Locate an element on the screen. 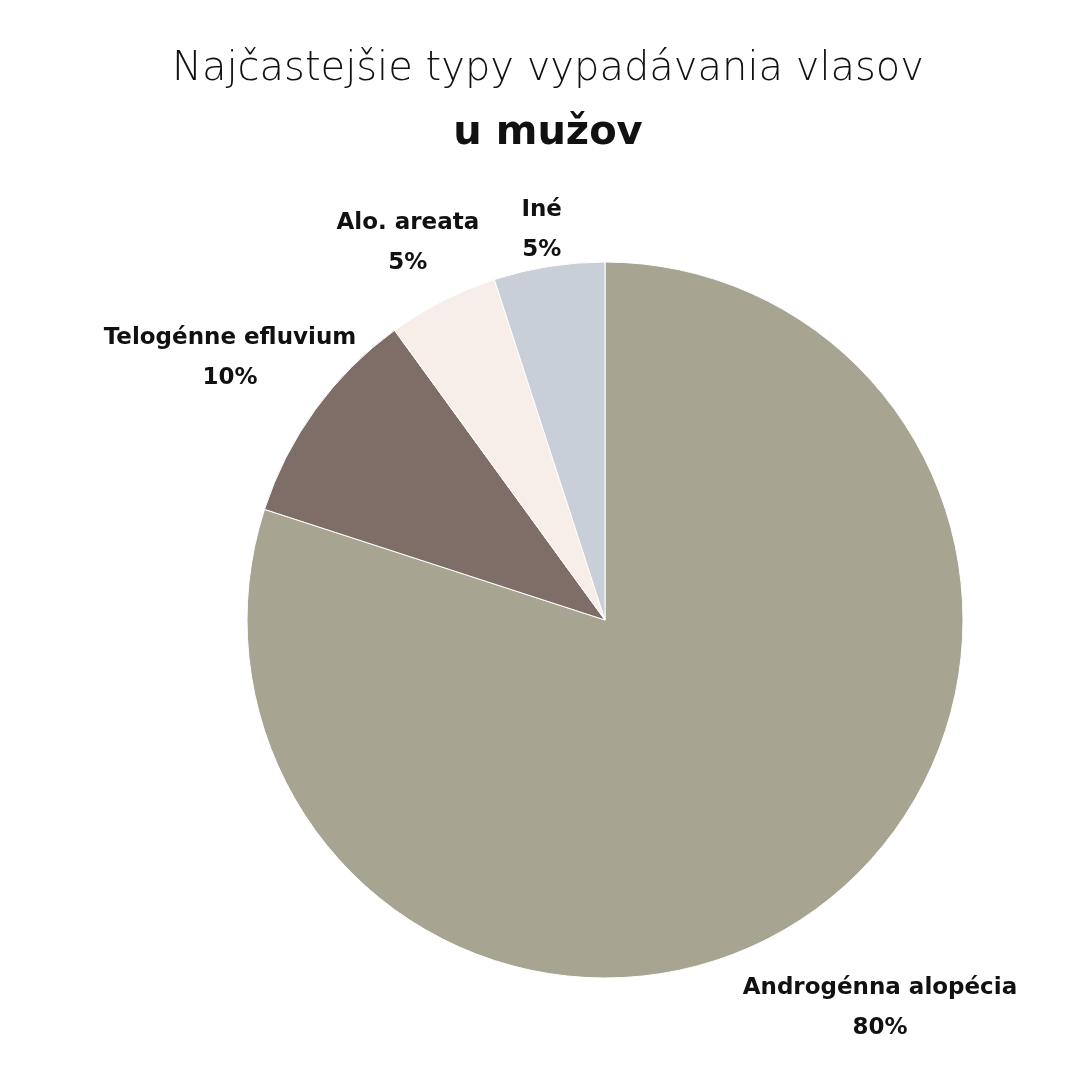 The width and height of the screenshot is (1080, 1080). chart-subtitle: u mužov is located at coordinates (548, 130).